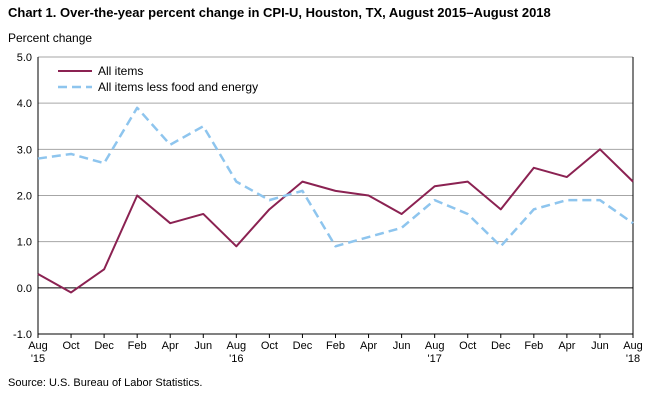  What do you see at coordinates (105, 383) in the screenshot?
I see `source-note: Source: U.S. Bureau of Labor Statistics.` at bounding box center [105, 383].